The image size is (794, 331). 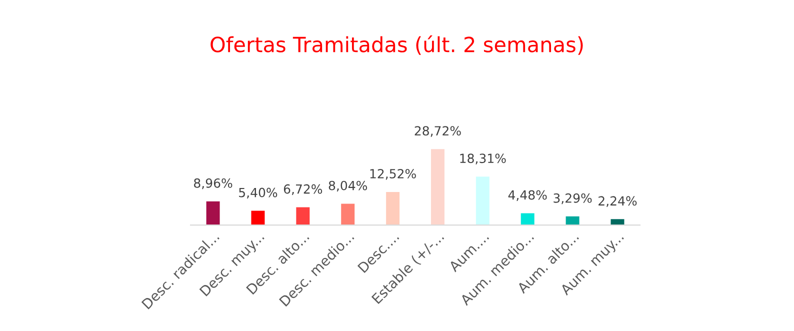 I want to click on data-label: 5,40%, so click(x=258, y=193).